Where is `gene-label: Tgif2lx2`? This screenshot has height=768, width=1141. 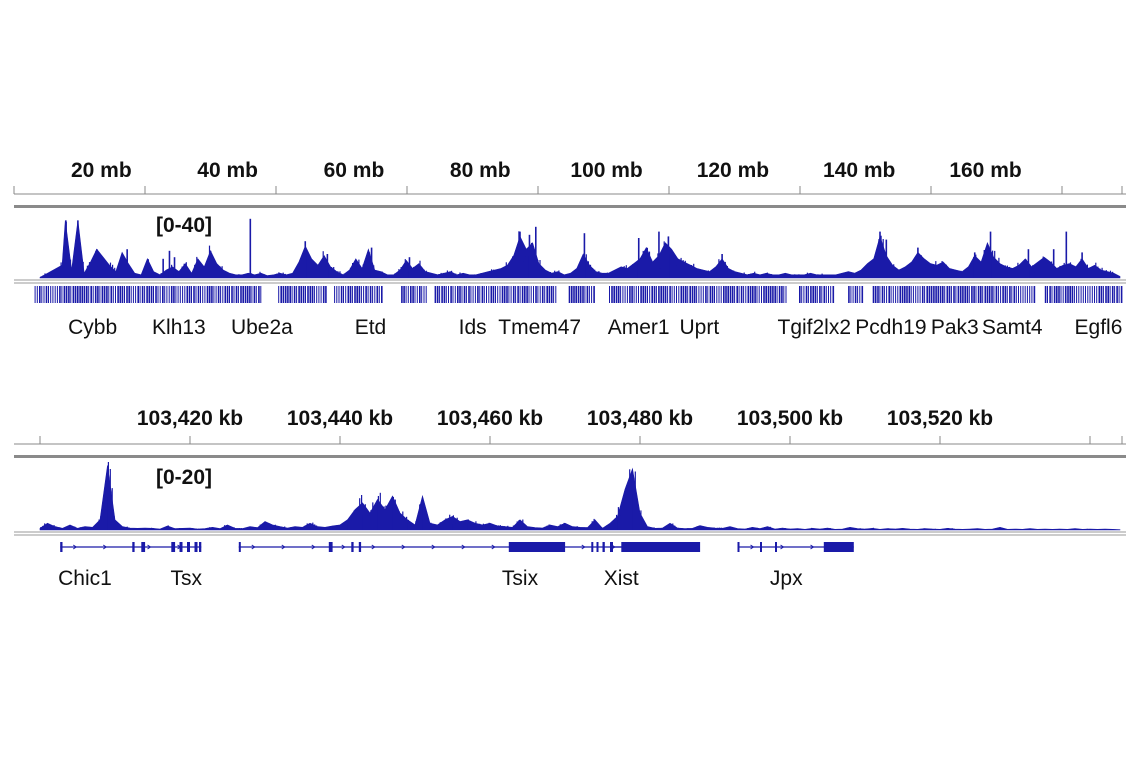 gene-label: Tgif2lx2 is located at coordinates (815, 327).